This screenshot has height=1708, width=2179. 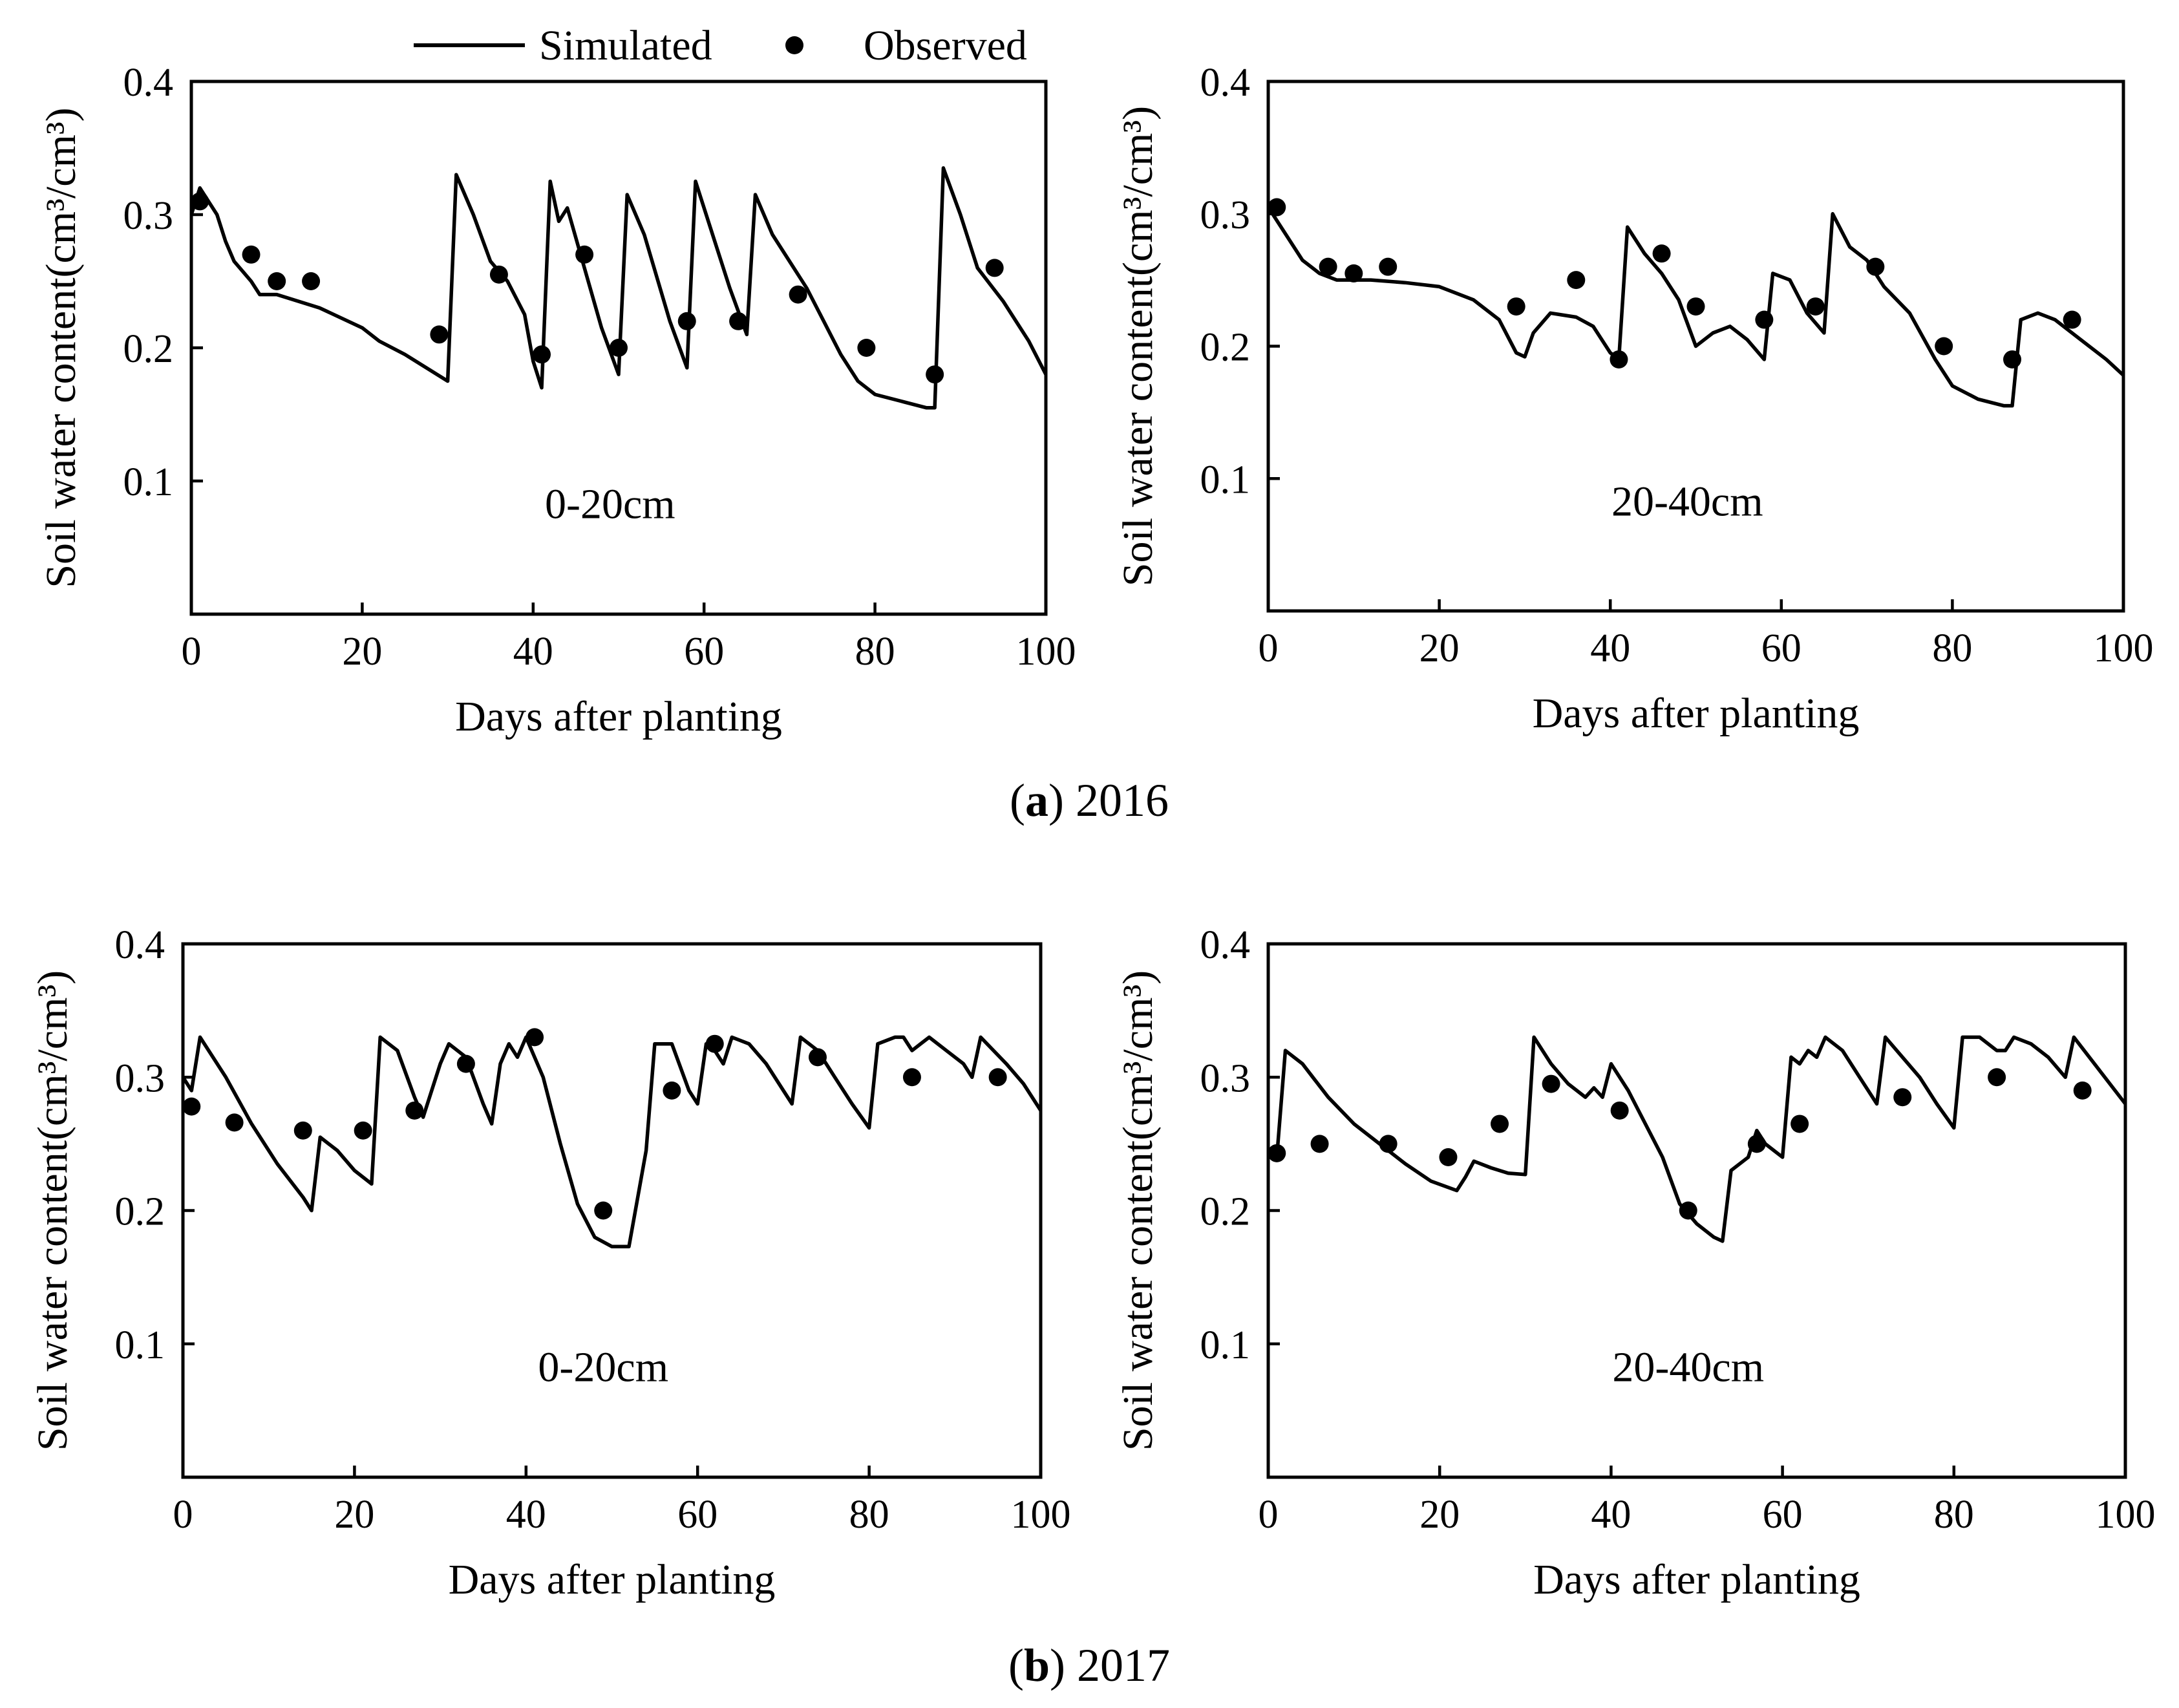 What do you see at coordinates (1089, 1665) in the screenshot?
I see `caption-2017: (b) 2017` at bounding box center [1089, 1665].